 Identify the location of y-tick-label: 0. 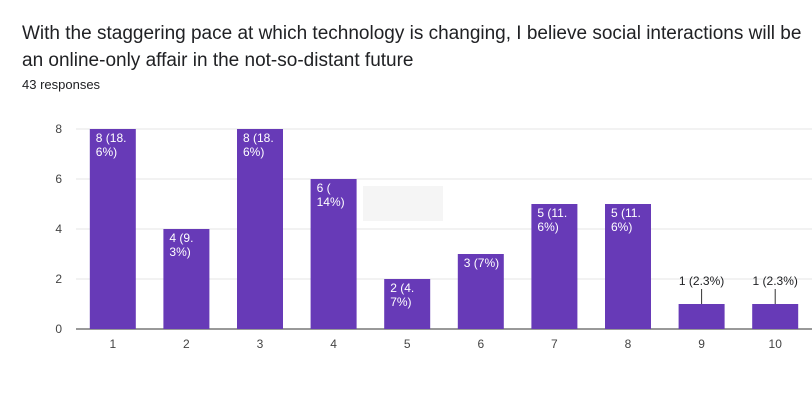
(58, 329).